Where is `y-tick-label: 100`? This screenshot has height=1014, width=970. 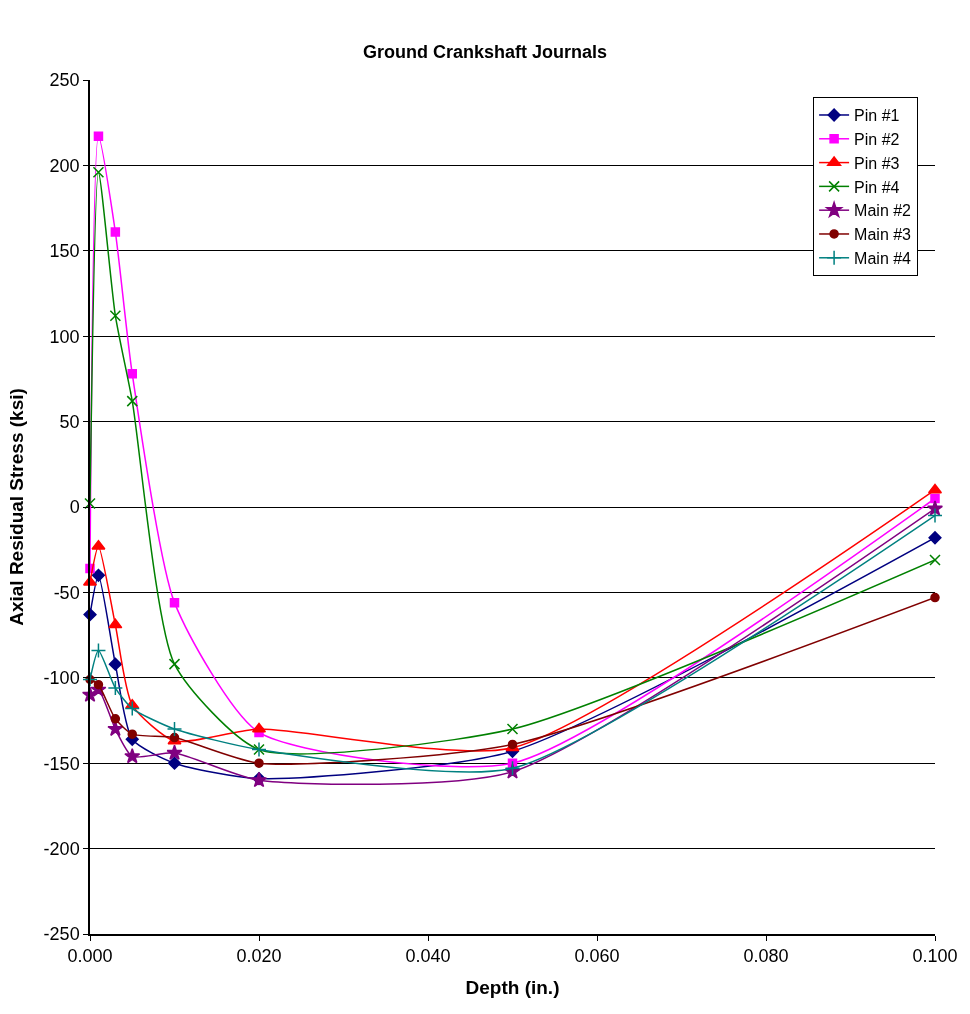
y-tick-label: 100 is located at coordinates (64, 336).